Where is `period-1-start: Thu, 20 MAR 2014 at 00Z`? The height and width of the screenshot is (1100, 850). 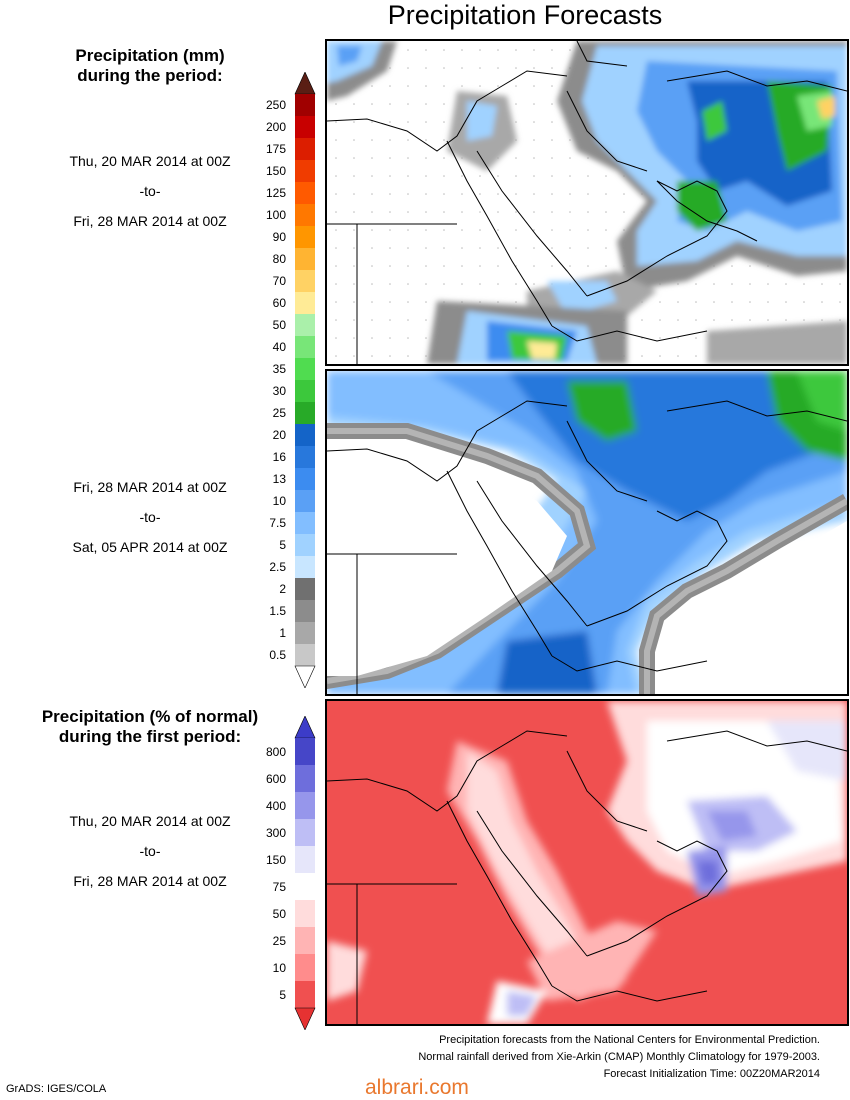
period-1-start: Thu, 20 MAR 2014 at 00Z is located at coordinates (150, 161).